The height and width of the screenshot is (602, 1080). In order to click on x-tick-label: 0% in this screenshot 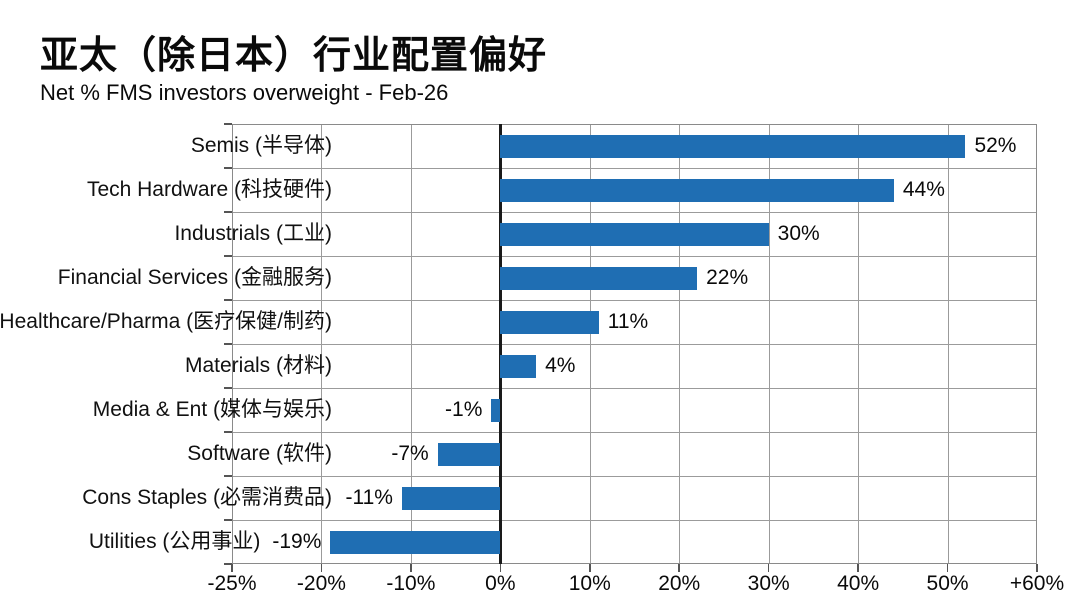, I will do `click(500, 583)`.